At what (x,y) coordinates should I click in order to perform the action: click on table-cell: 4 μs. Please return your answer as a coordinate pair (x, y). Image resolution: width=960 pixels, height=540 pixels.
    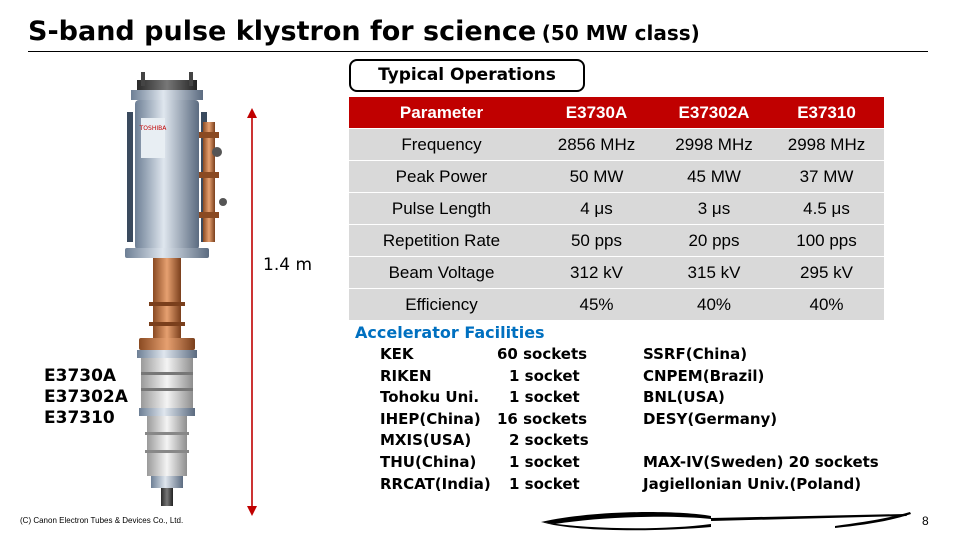
    Looking at the image, I should click on (596, 208).